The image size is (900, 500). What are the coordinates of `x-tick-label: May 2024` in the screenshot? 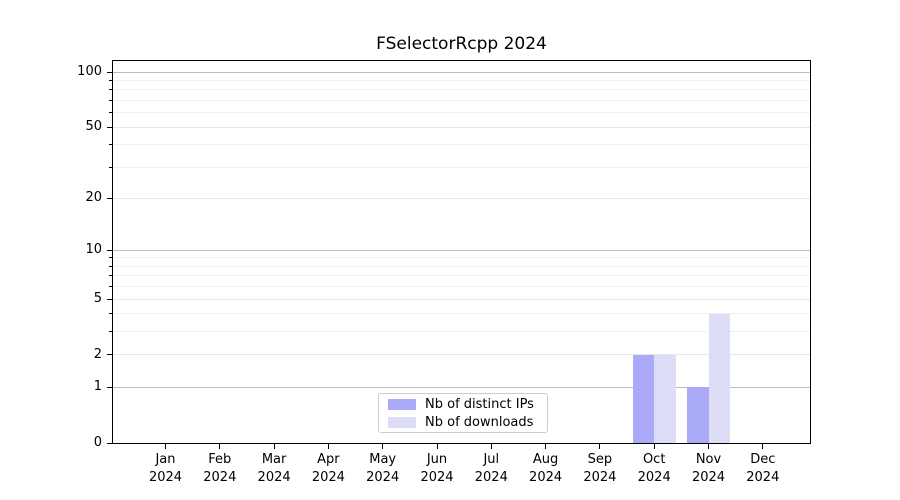 It's located at (383, 469).